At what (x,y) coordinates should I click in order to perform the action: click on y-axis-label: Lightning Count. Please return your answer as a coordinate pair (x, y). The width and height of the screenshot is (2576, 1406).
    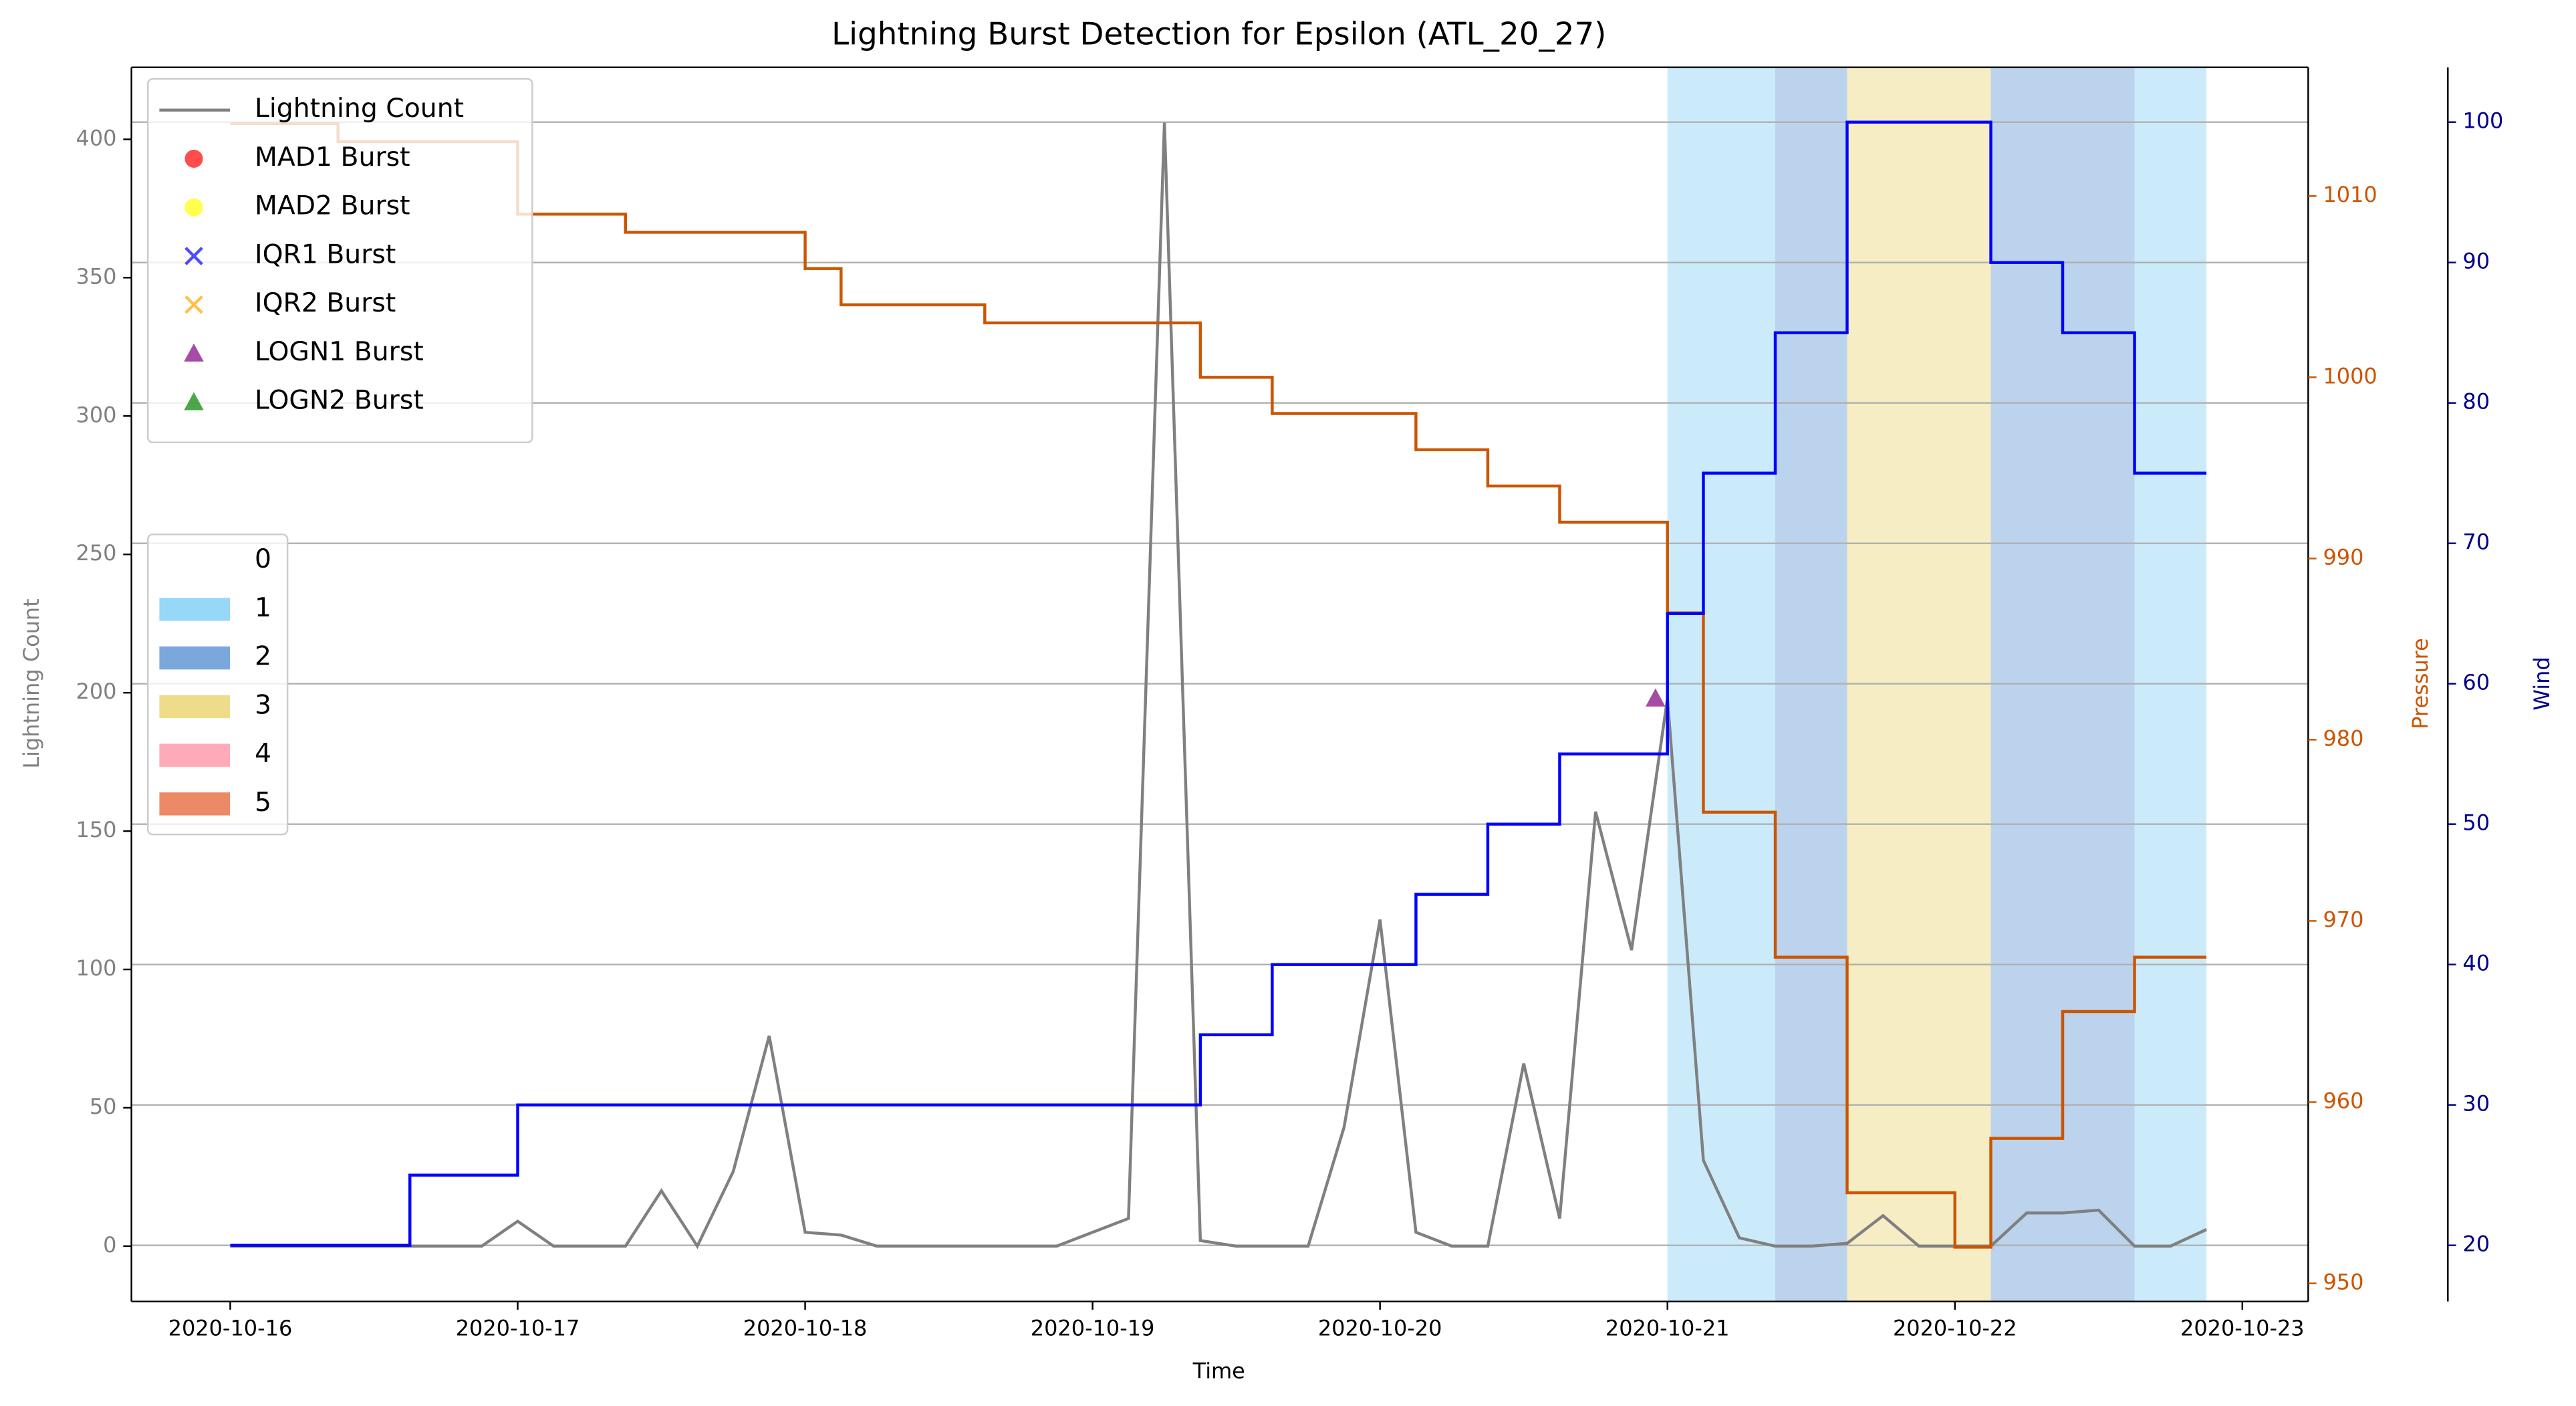
    Looking at the image, I should click on (32, 683).